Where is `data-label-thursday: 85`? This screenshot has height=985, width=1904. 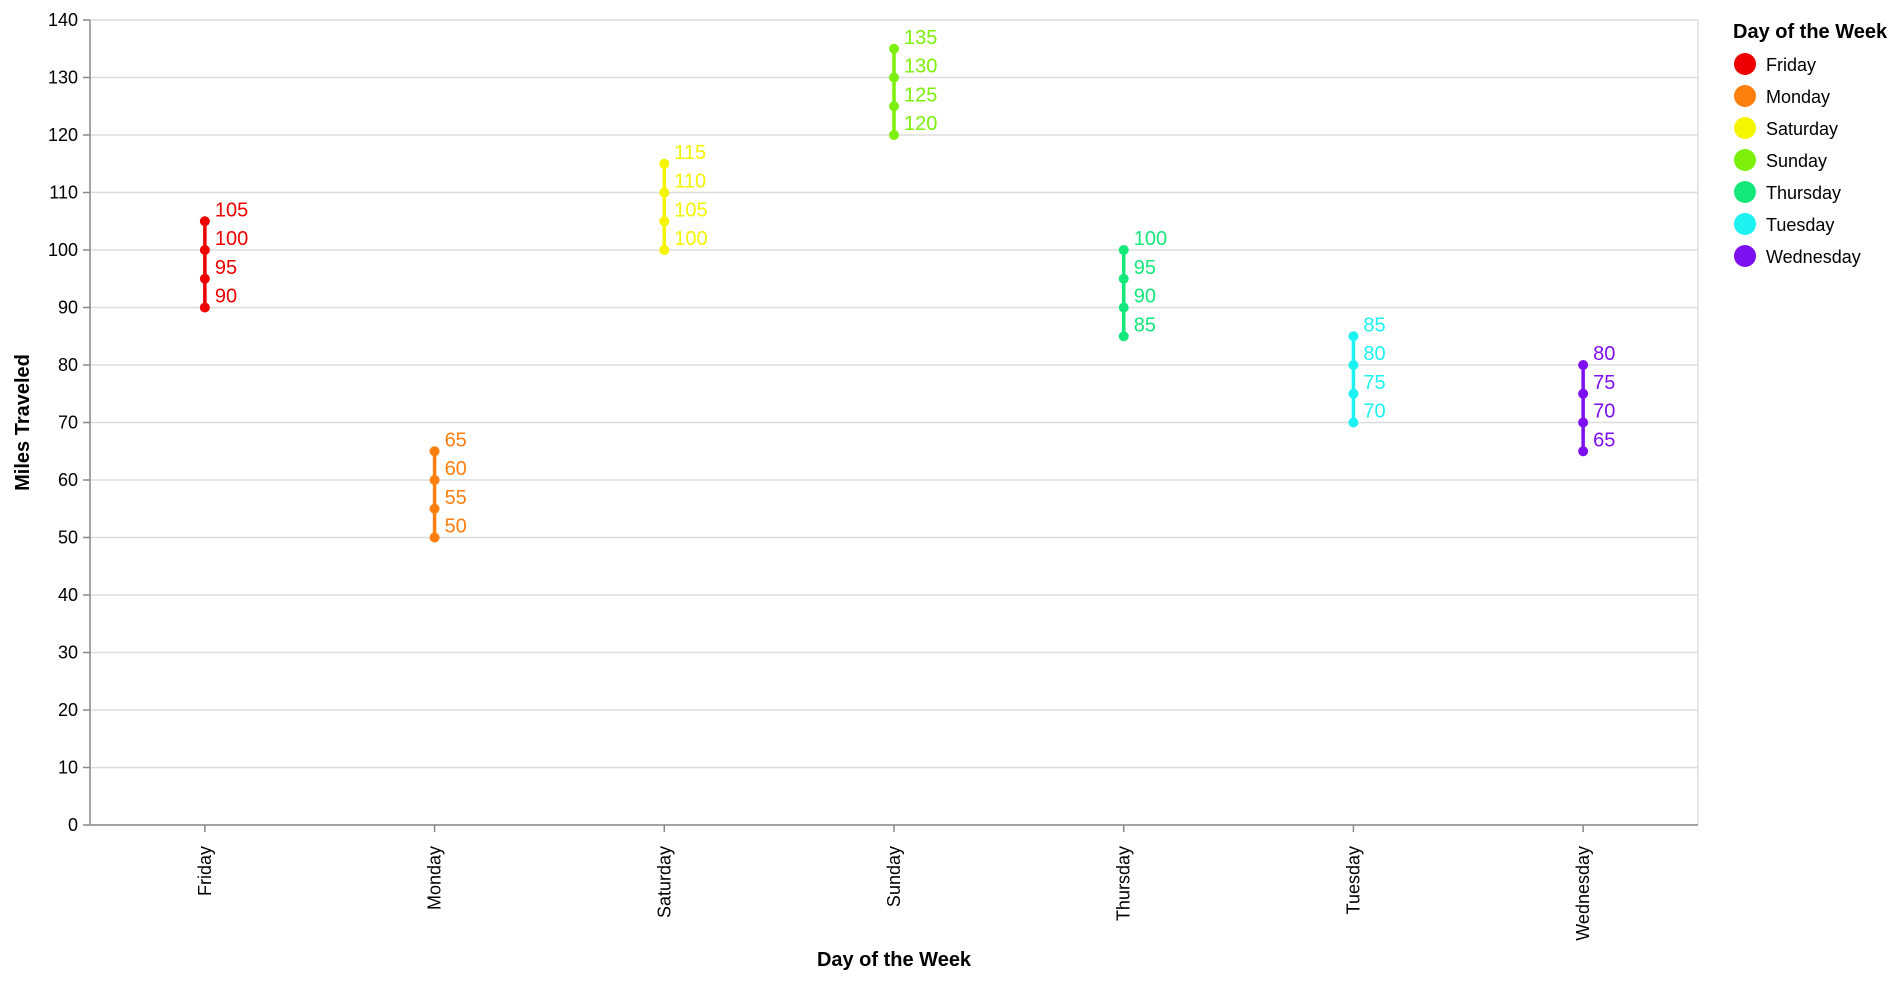 data-label-thursday: 85 is located at coordinates (1145, 325).